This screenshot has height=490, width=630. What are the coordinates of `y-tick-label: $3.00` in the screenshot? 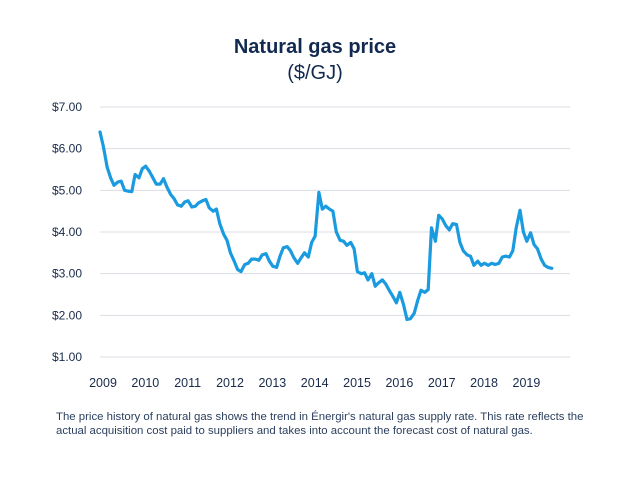 It's located at (67, 274).